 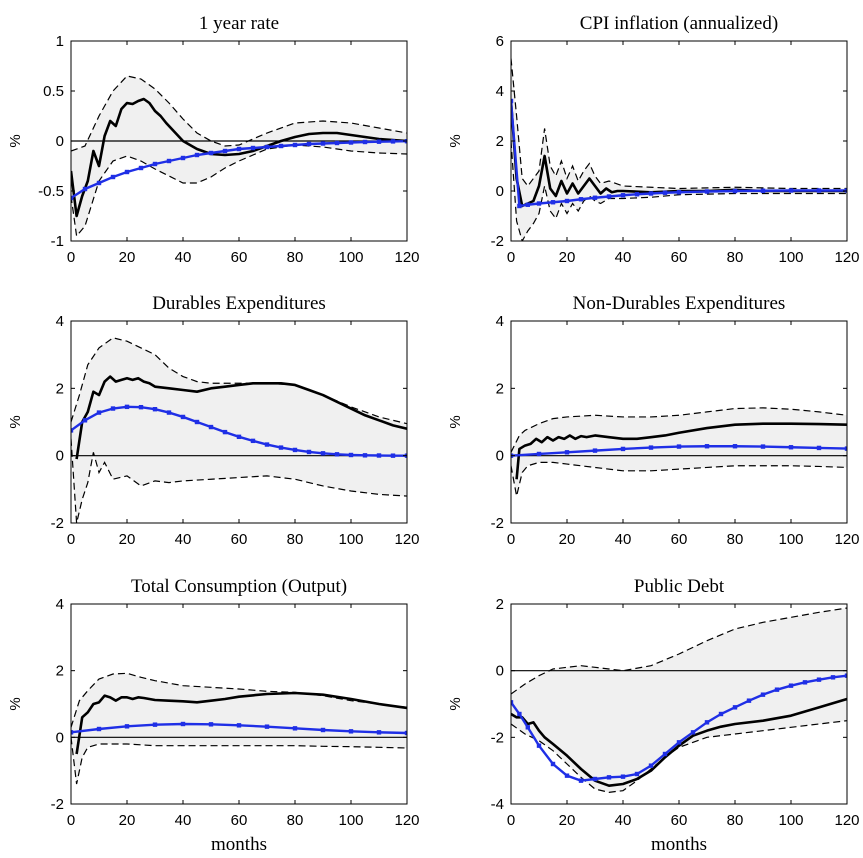 What do you see at coordinates (679, 23) in the screenshot?
I see `chart-title: CPI inflation (annualized)` at bounding box center [679, 23].